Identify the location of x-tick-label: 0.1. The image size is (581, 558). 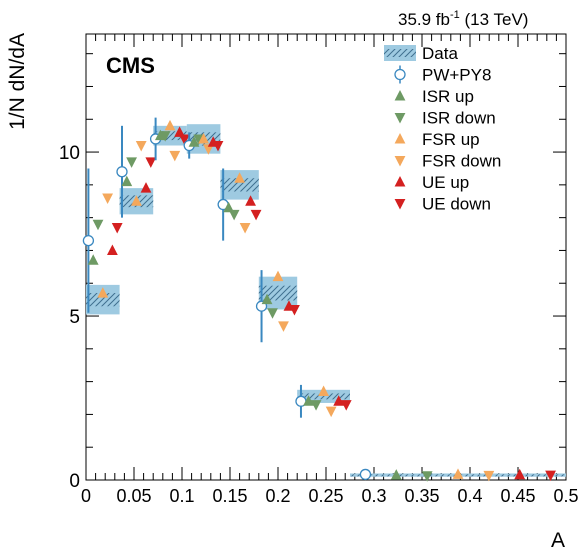
(181, 496).